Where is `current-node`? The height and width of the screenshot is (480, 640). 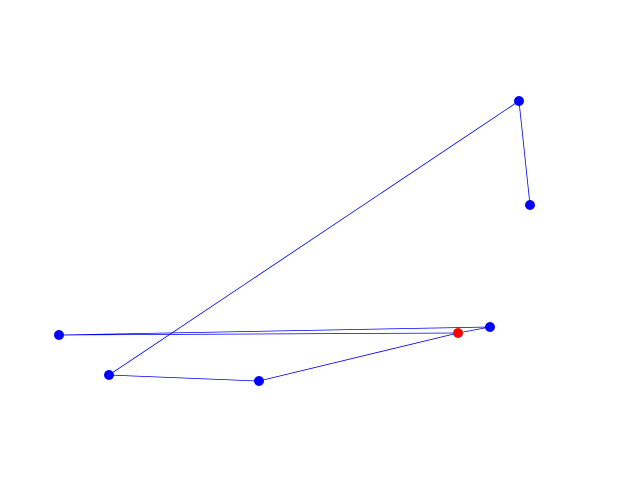 current-node is located at coordinates (458, 333).